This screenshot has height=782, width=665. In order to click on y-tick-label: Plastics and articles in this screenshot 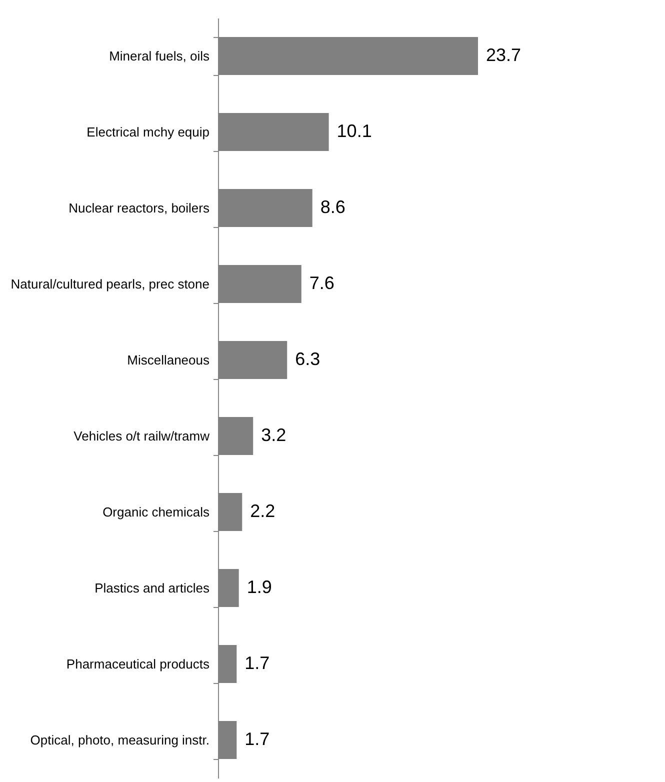, I will do `click(152, 588)`.